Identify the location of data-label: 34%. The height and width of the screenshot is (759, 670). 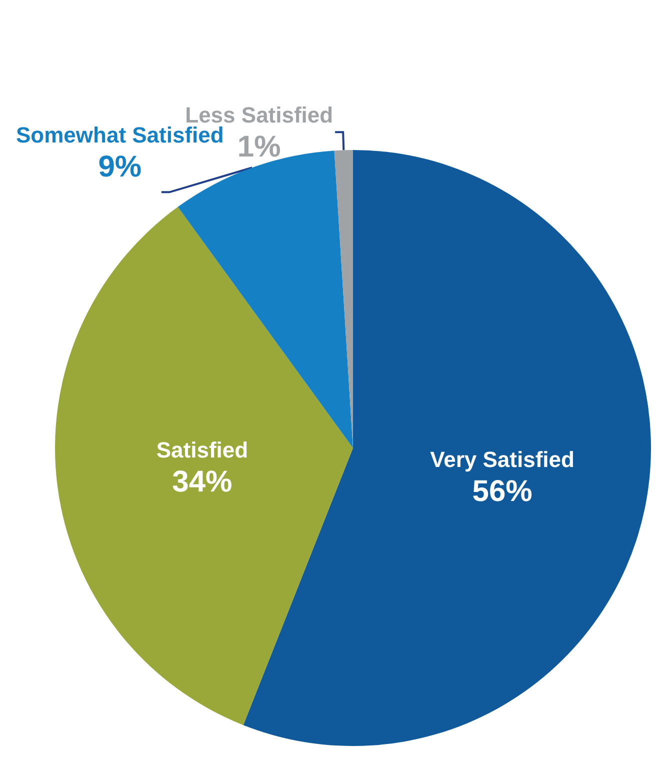
(202, 482).